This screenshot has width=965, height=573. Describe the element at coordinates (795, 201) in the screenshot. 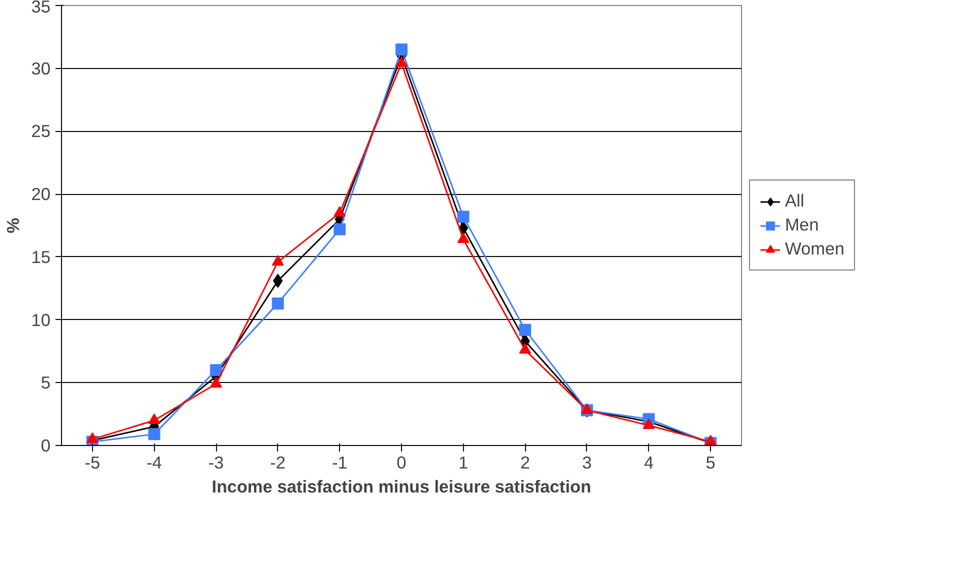

I see `legend-label: All` at that location.